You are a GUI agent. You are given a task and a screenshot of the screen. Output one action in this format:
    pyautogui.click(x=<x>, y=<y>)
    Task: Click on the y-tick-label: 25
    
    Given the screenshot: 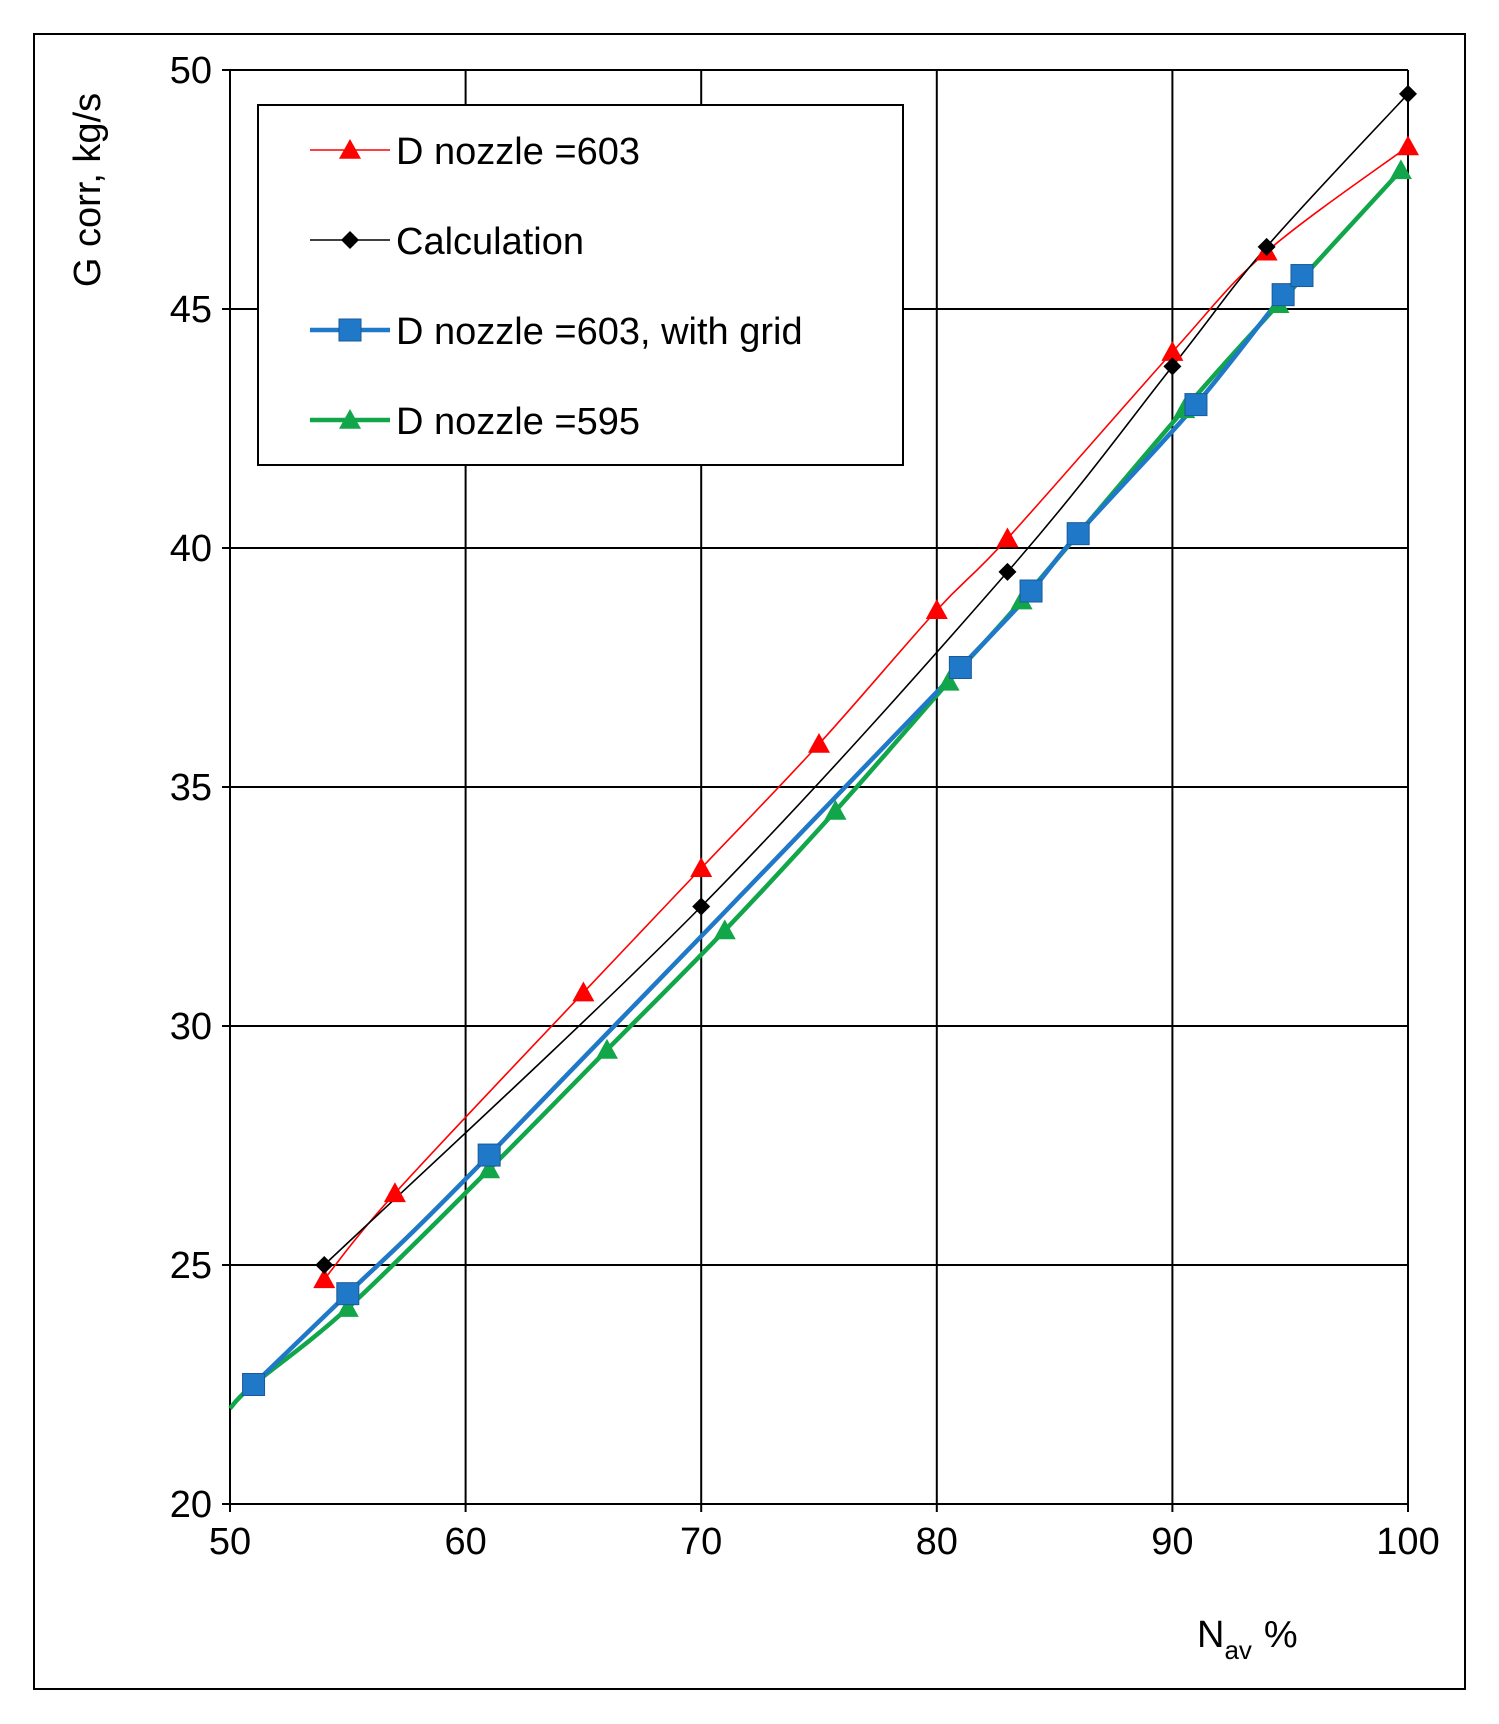 What is the action you would take?
    pyautogui.click(x=191, y=1266)
    